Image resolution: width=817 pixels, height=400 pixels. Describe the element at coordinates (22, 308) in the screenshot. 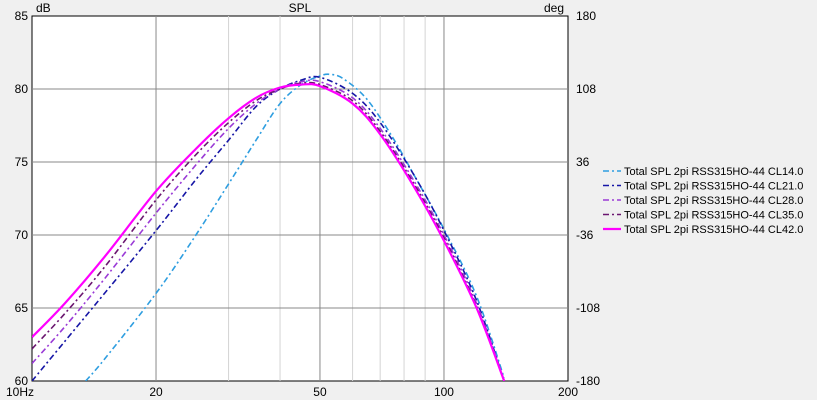

I see `y-tick-label: 65` at that location.